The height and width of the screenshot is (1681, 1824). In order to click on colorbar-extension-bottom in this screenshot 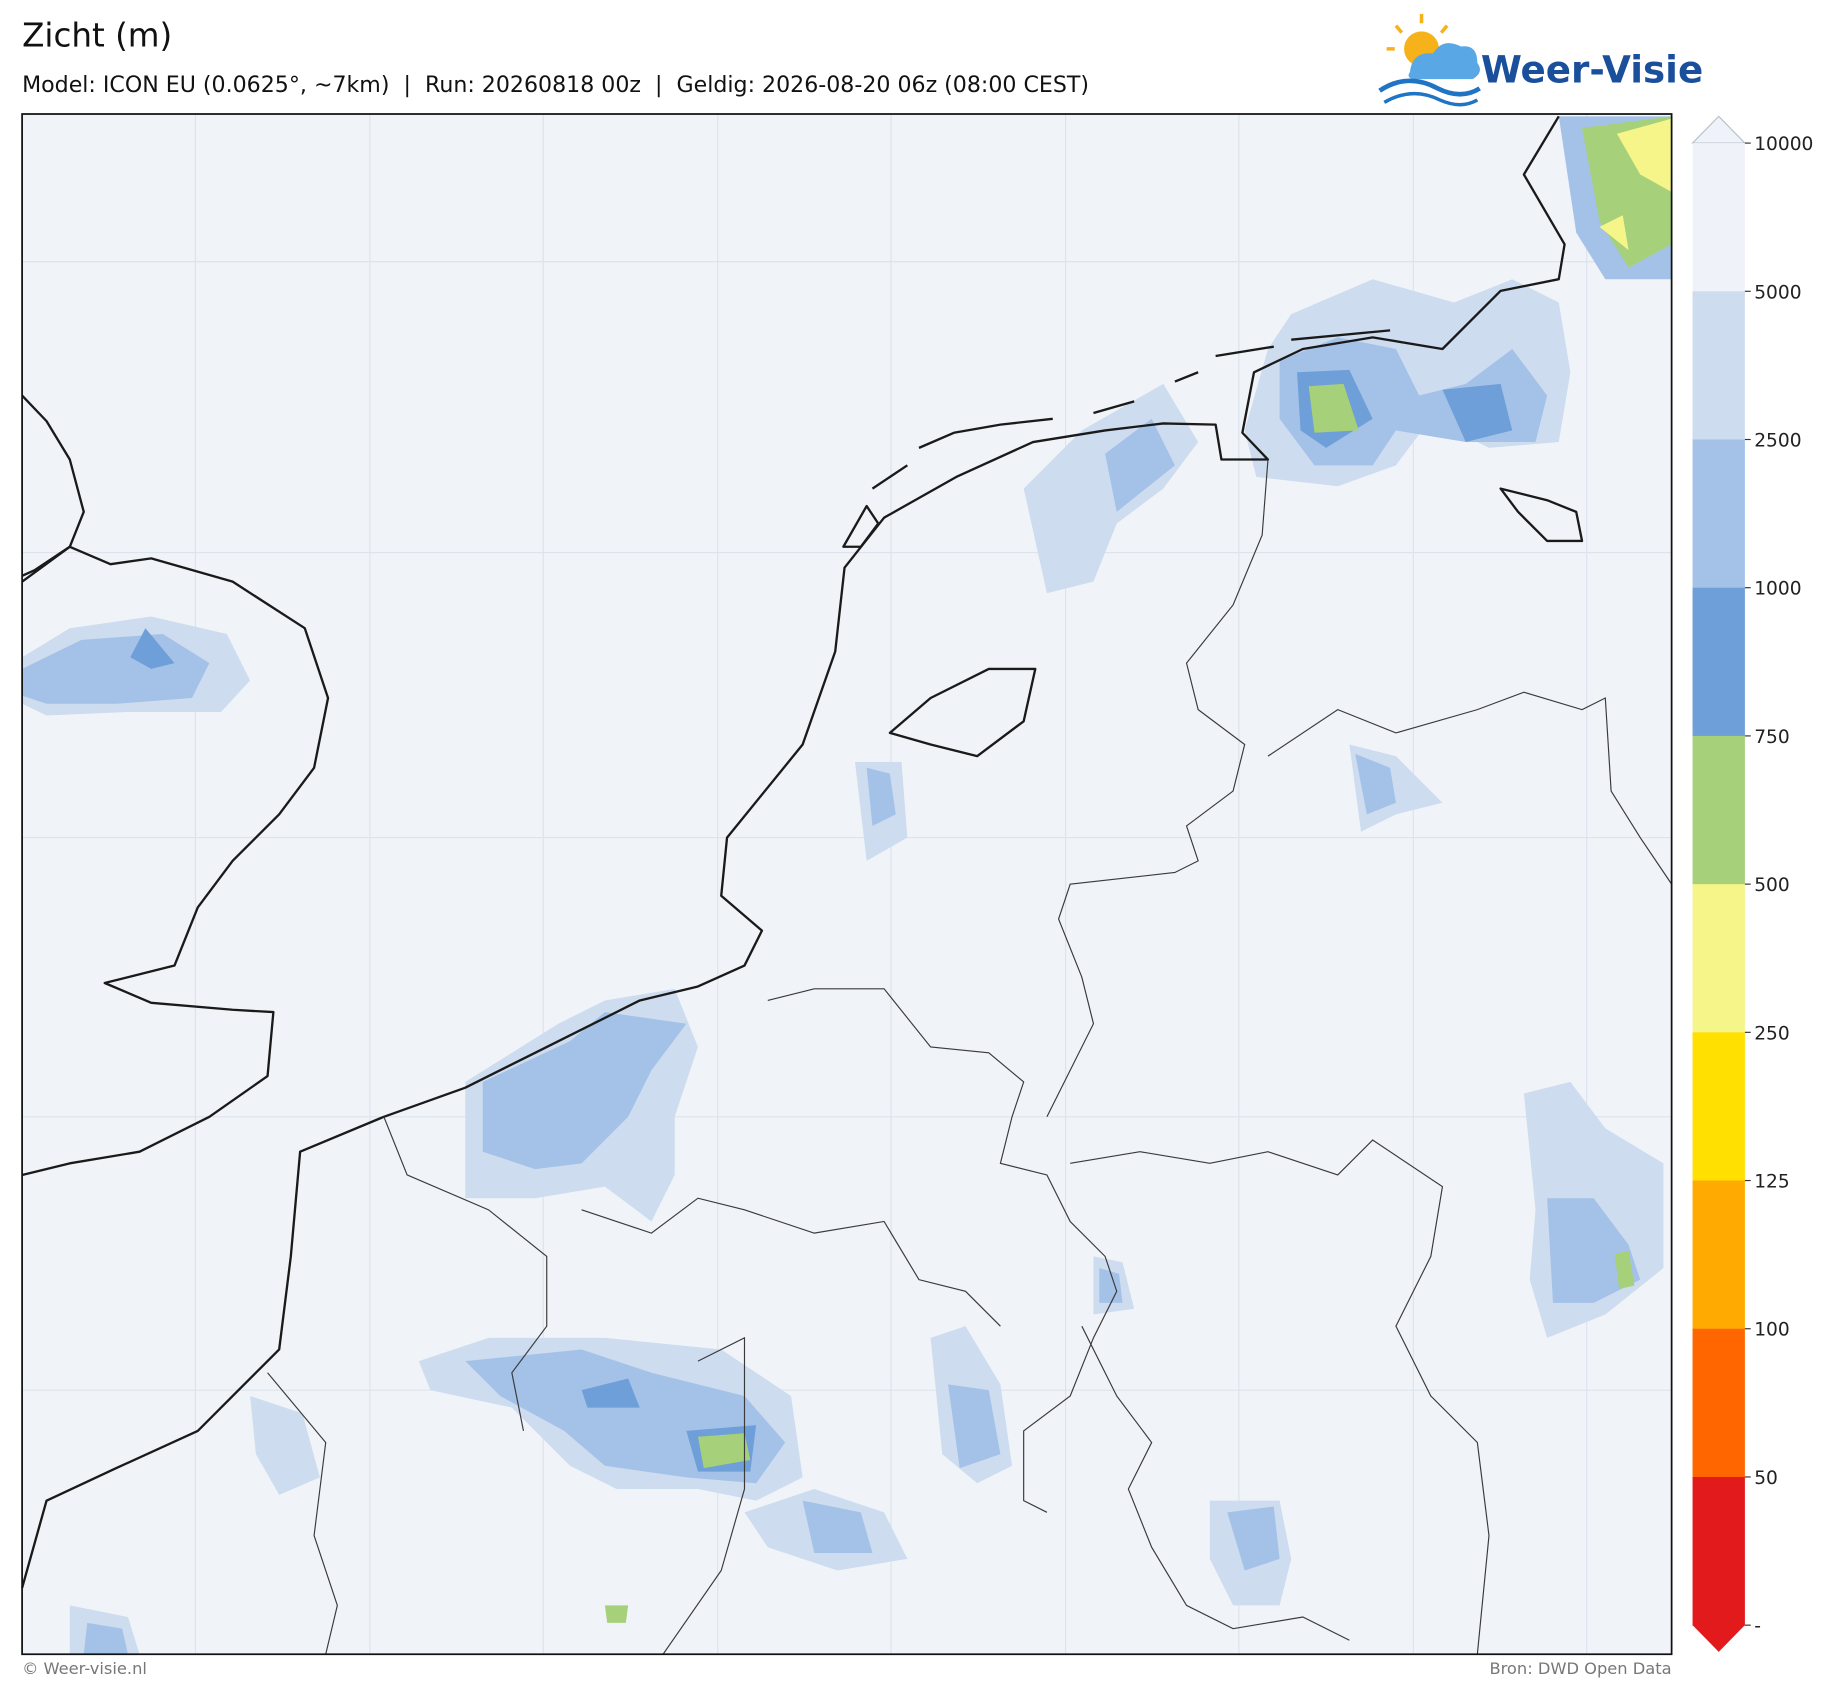, I will do `click(1718, 1638)`.